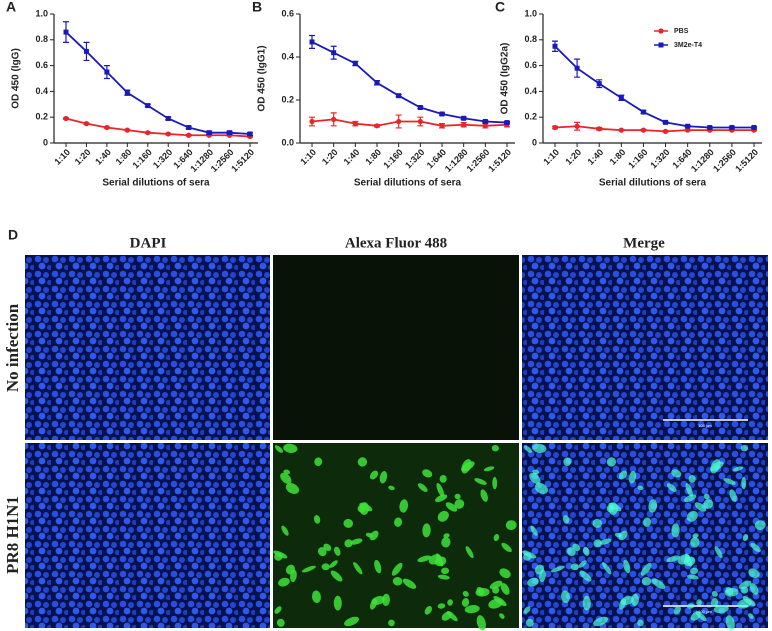 This screenshot has width=772, height=631. What do you see at coordinates (41, 39) in the screenshot?
I see `y-tick-label: 0.8` at bounding box center [41, 39].